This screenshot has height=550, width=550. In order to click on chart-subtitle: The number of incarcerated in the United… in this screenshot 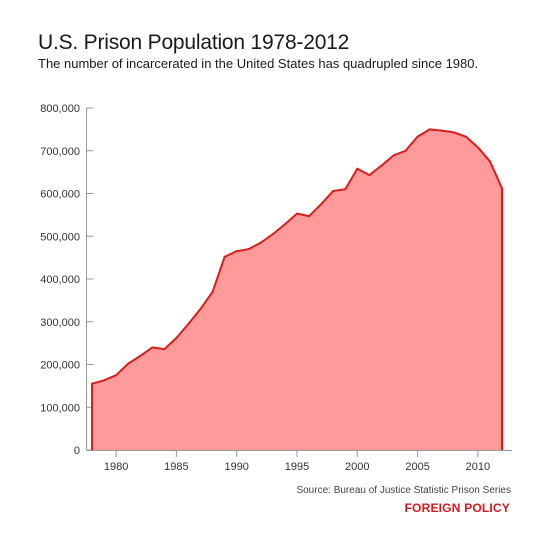, I will do `click(258, 63)`.